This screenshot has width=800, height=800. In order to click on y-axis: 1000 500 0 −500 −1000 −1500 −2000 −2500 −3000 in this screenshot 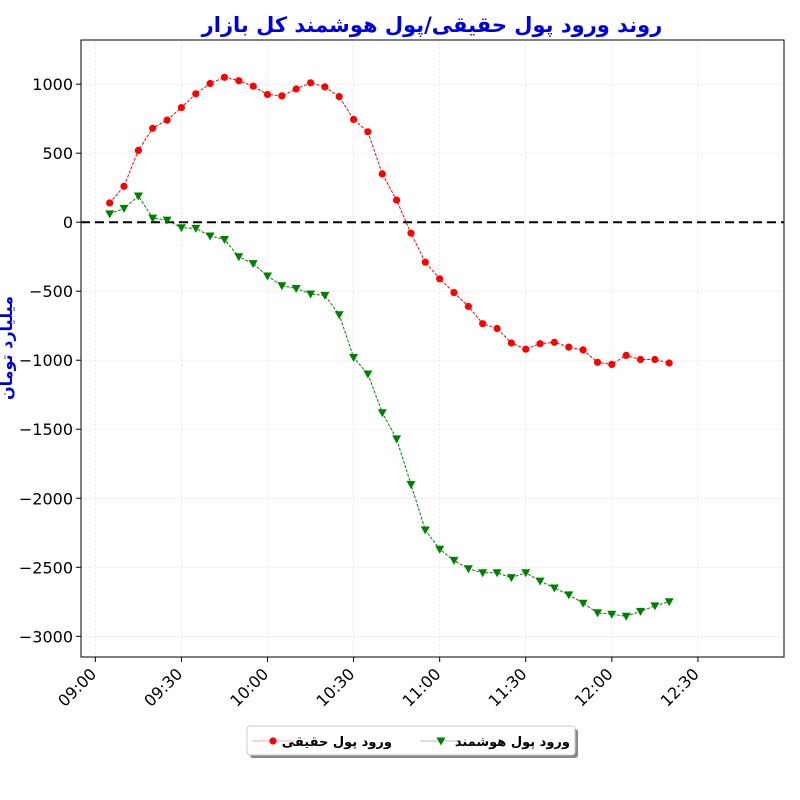, I will do `click(50, 360)`.